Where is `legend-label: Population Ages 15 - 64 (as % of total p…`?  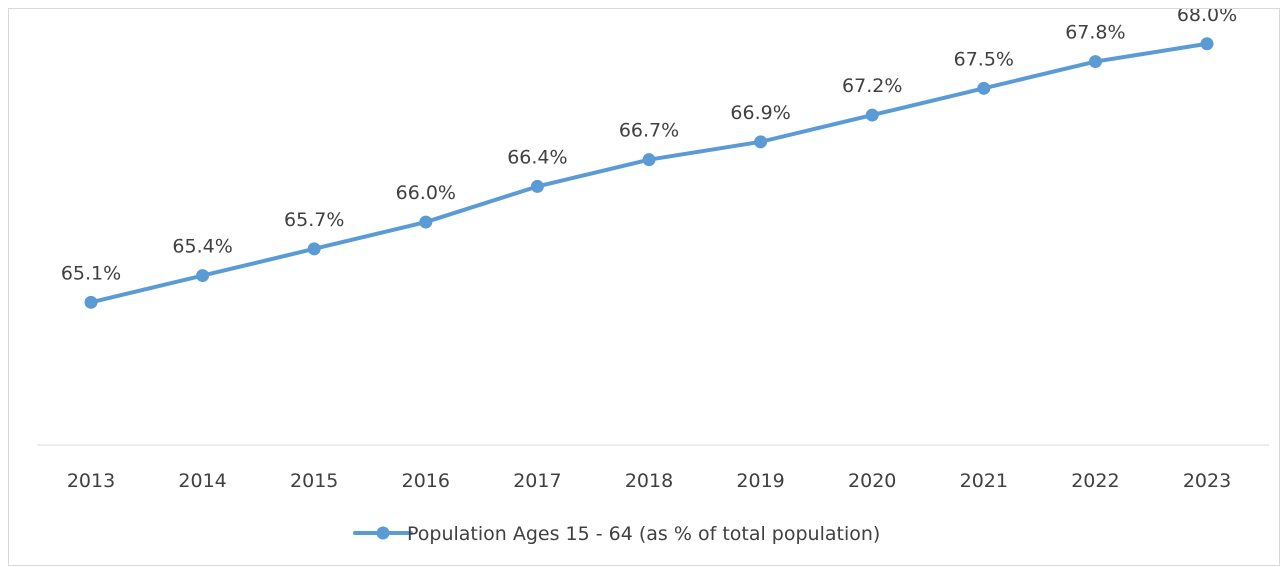 legend-label: Population Ages 15 - 64 (as % of total p… is located at coordinates (643, 534).